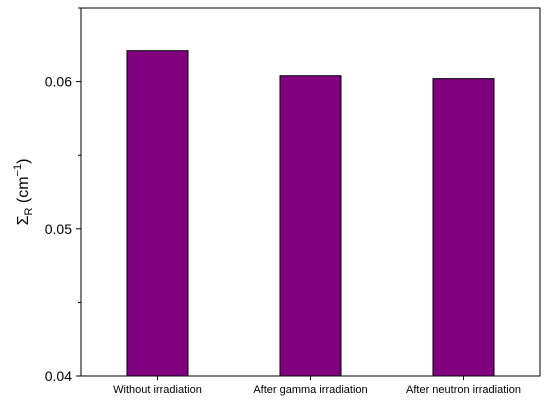 The width and height of the screenshot is (550, 407). What do you see at coordinates (18, 170) in the screenshot?
I see `y-axis-label-unit-sup: −1` at bounding box center [18, 170].